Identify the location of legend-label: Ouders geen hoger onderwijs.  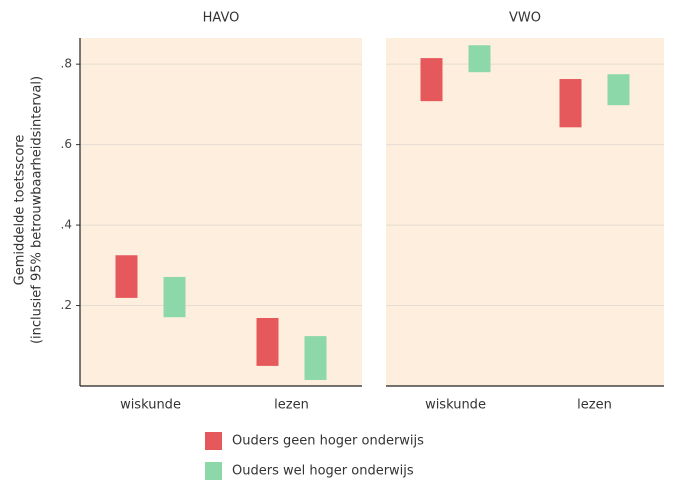
(328, 441).